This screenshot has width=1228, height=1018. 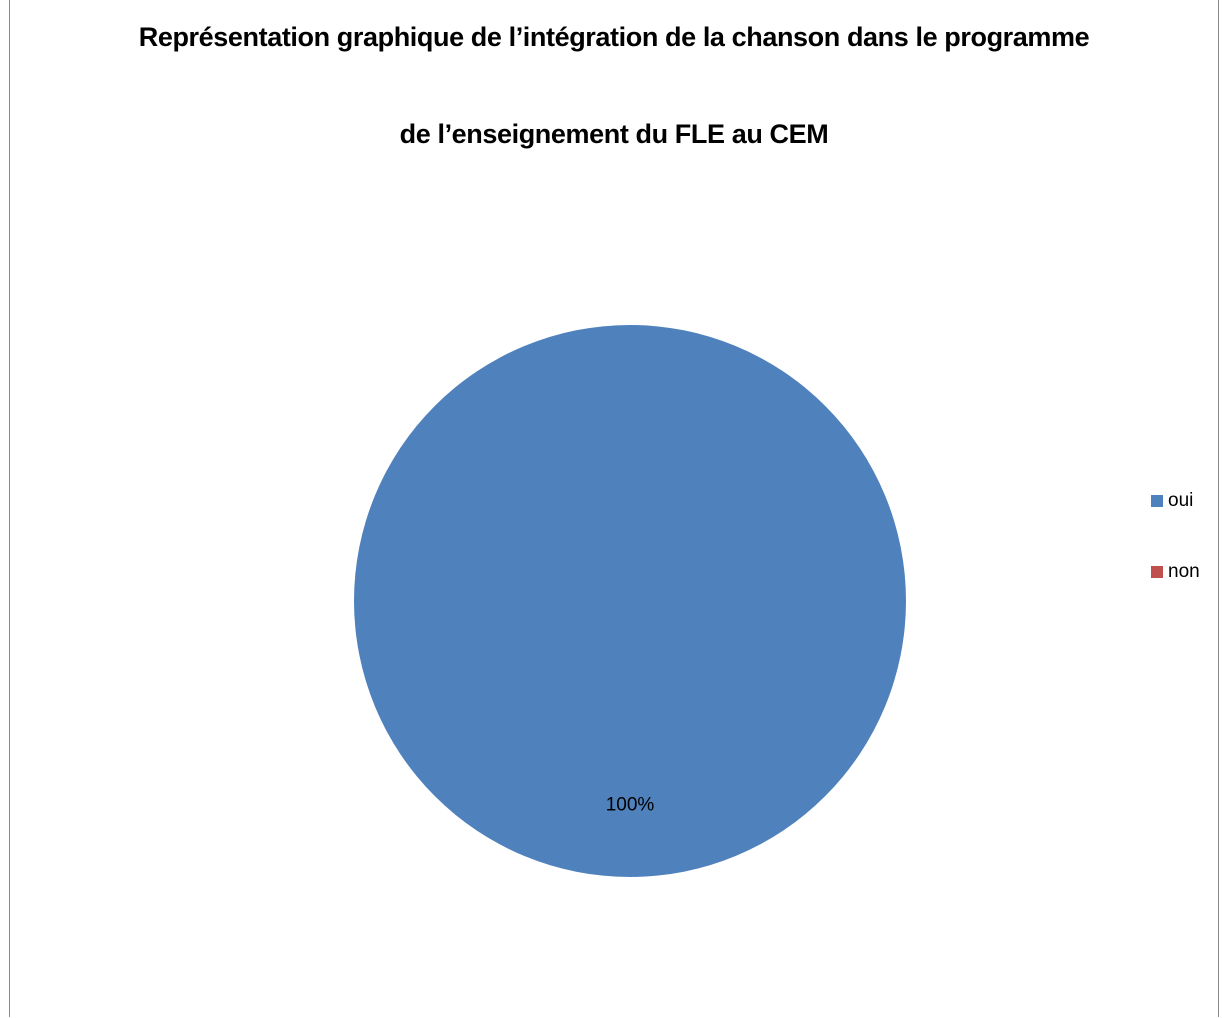 I want to click on chart-title-line-2: de l’enseignement du FLE au CEM, so click(x=614, y=134).